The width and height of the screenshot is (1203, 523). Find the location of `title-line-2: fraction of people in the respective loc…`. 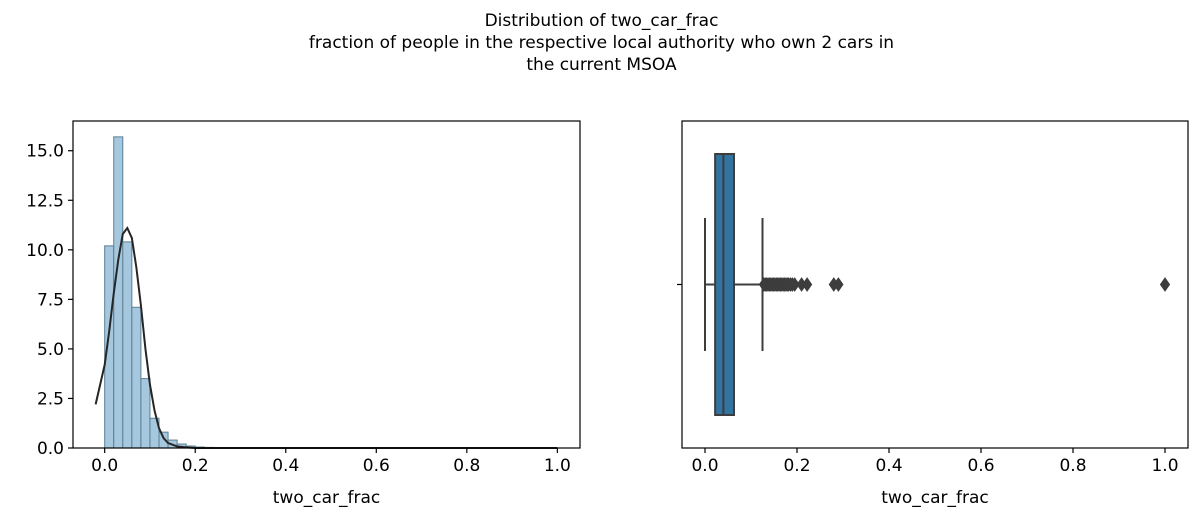

title-line-2: fraction of people in the respective loc… is located at coordinates (601, 43).